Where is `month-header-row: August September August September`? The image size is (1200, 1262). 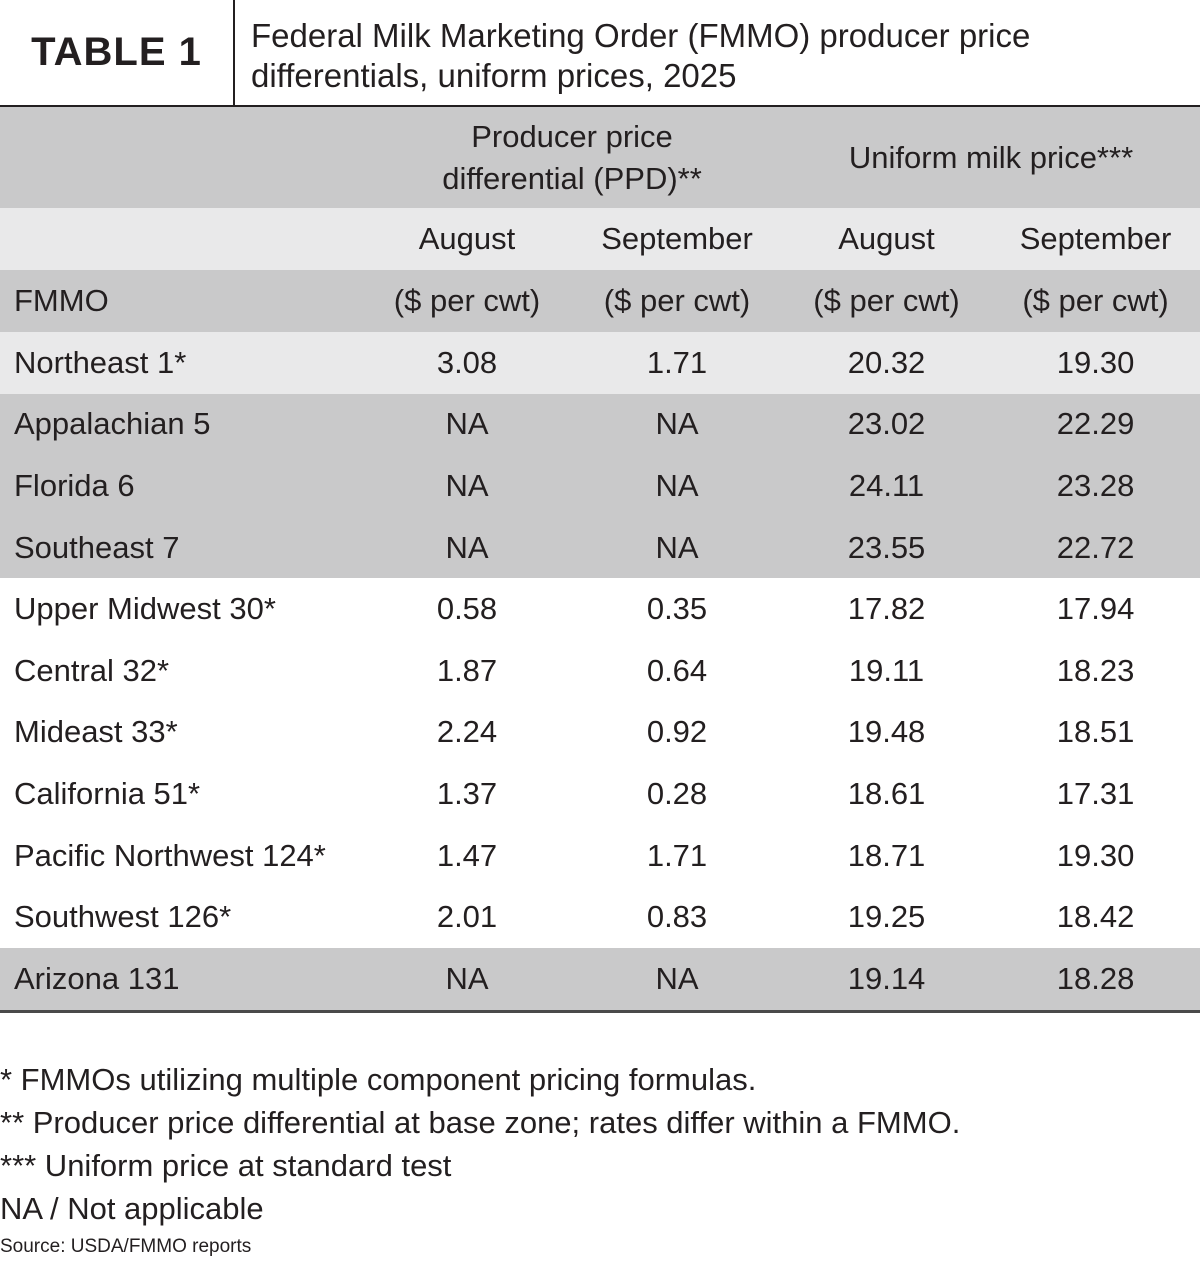 month-header-row: August September August September is located at coordinates (600, 239).